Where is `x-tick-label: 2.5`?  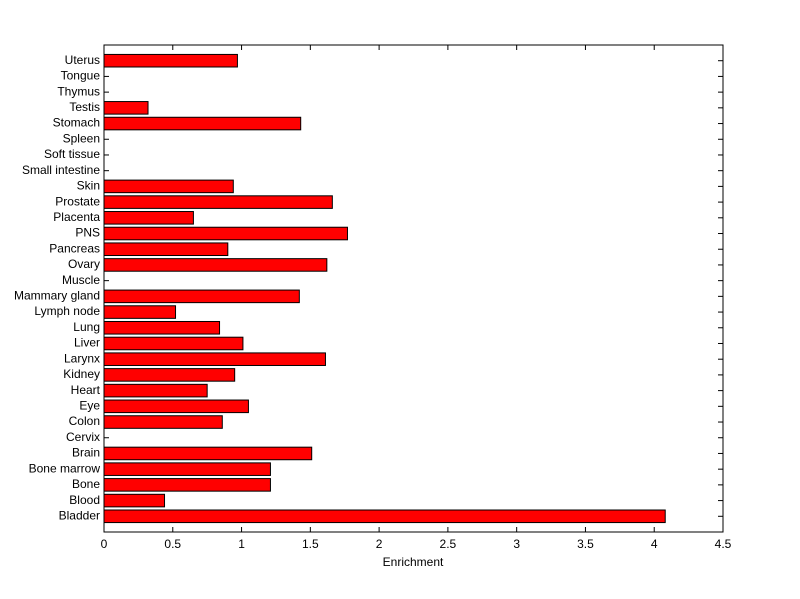 x-tick-label: 2.5 is located at coordinates (448, 544).